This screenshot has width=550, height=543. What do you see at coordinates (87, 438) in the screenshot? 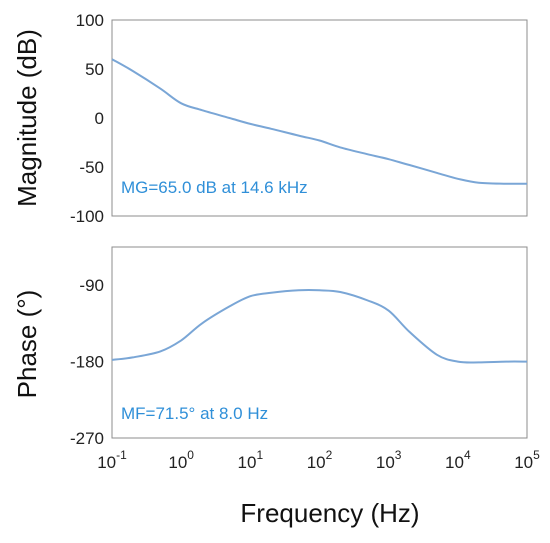
I see `phase-y-tick-label: -270` at bounding box center [87, 438].